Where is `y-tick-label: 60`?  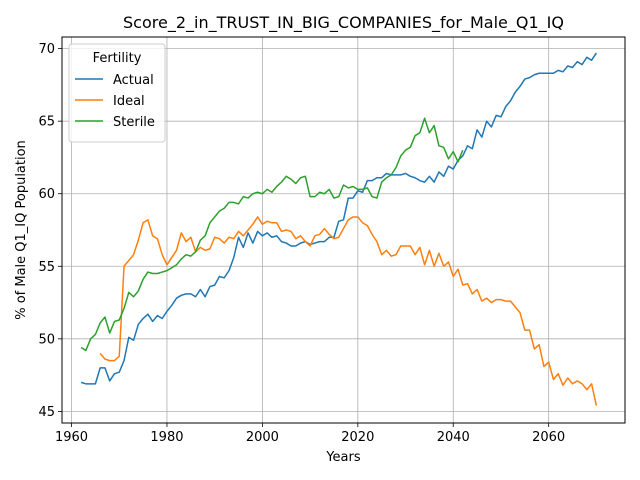 y-tick-label: 60 is located at coordinates (46, 194).